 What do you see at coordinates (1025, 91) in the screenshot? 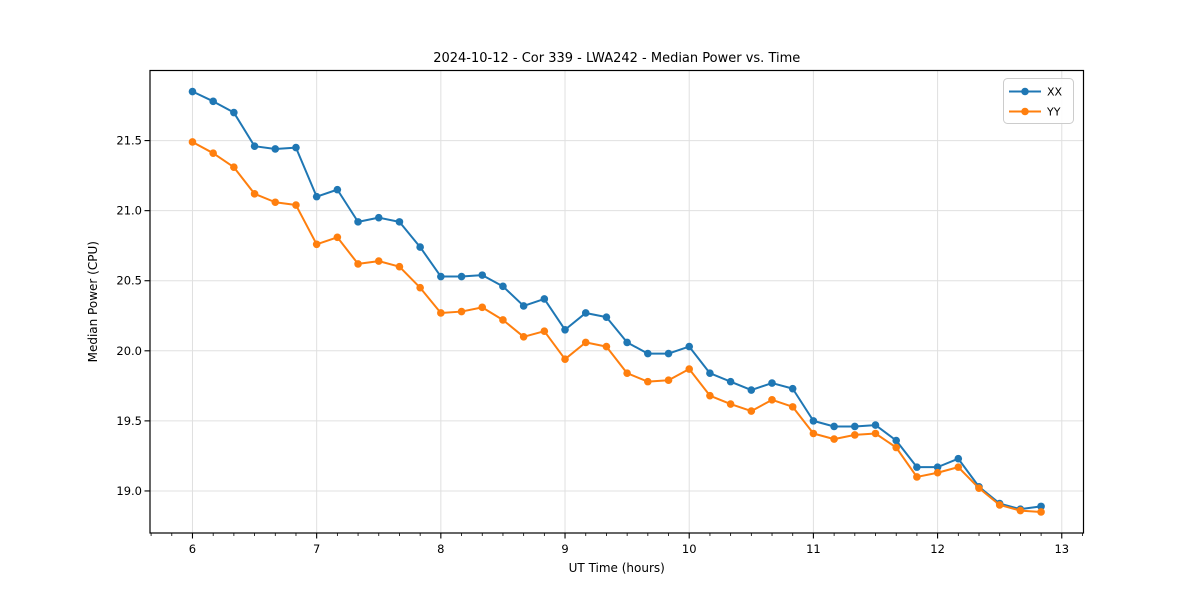
I see `legend-marker-sample-xx` at bounding box center [1025, 91].